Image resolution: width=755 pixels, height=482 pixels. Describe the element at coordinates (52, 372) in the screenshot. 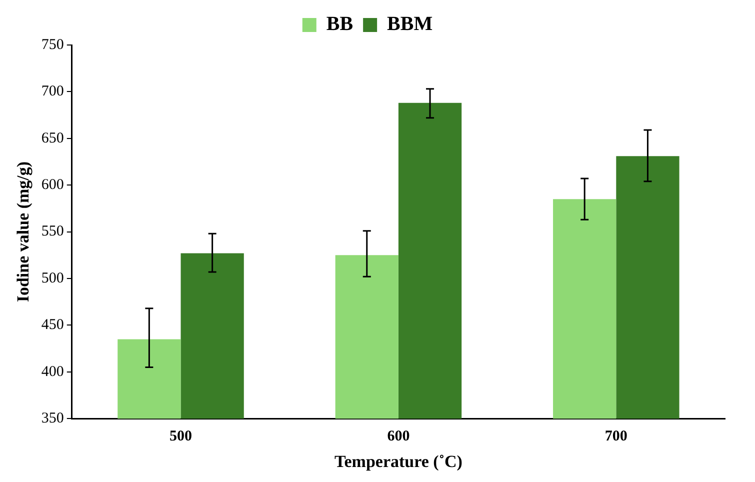

I see `y-tick-label: 400` at that location.